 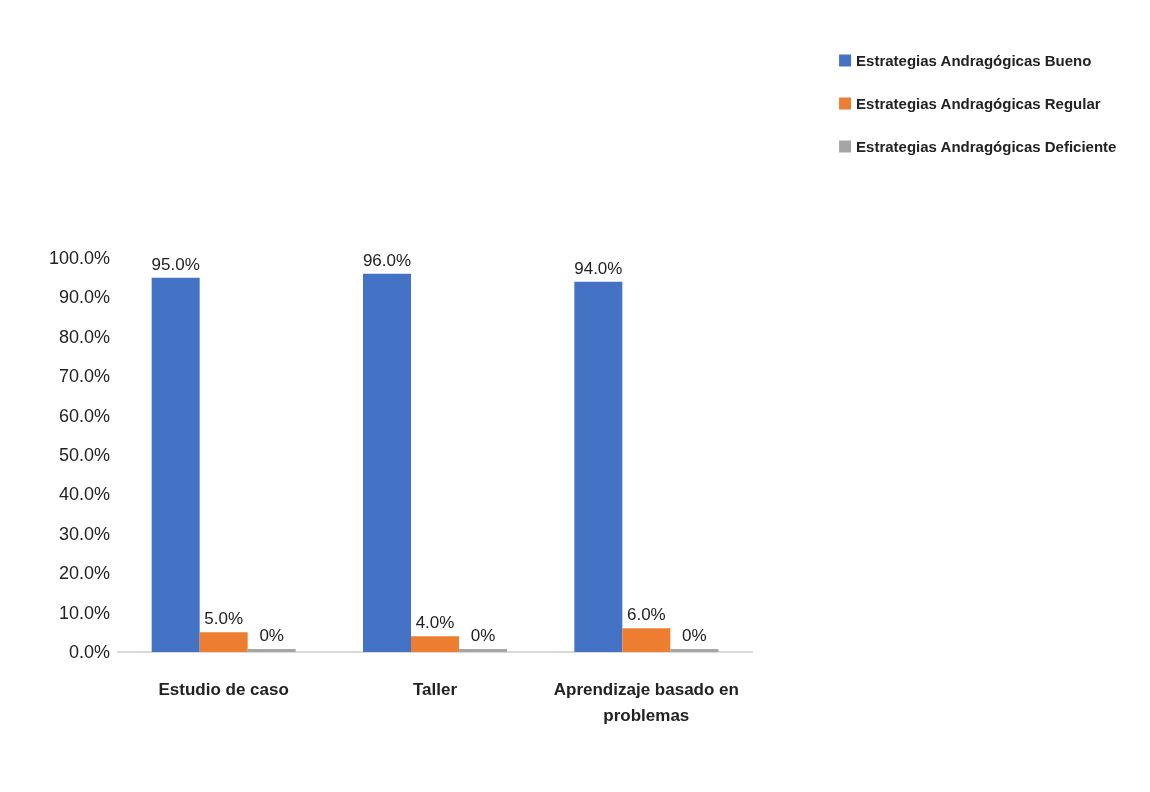 What do you see at coordinates (84, 376) in the screenshot?
I see `y-tick-label: 70.0%` at bounding box center [84, 376].